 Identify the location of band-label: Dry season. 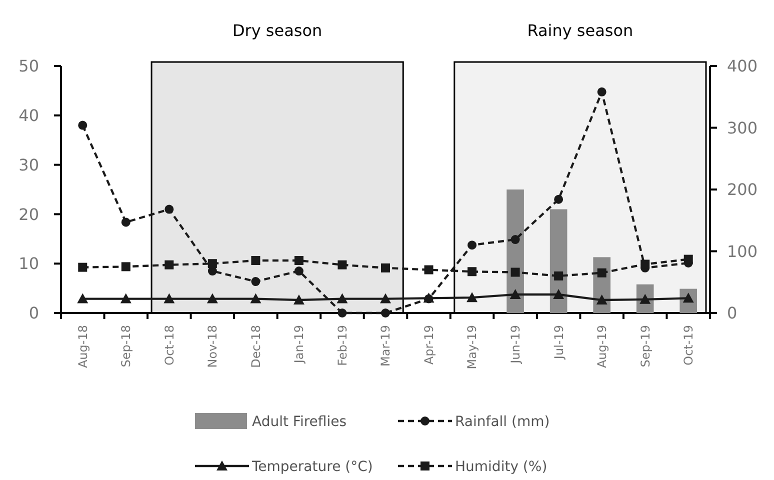
(277, 30).